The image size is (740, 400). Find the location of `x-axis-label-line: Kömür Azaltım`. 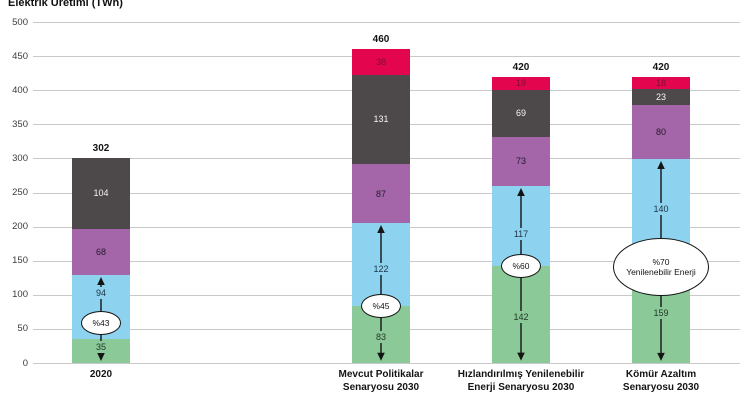

x-axis-label-line: Kömür Azaltım is located at coordinates (661, 374).